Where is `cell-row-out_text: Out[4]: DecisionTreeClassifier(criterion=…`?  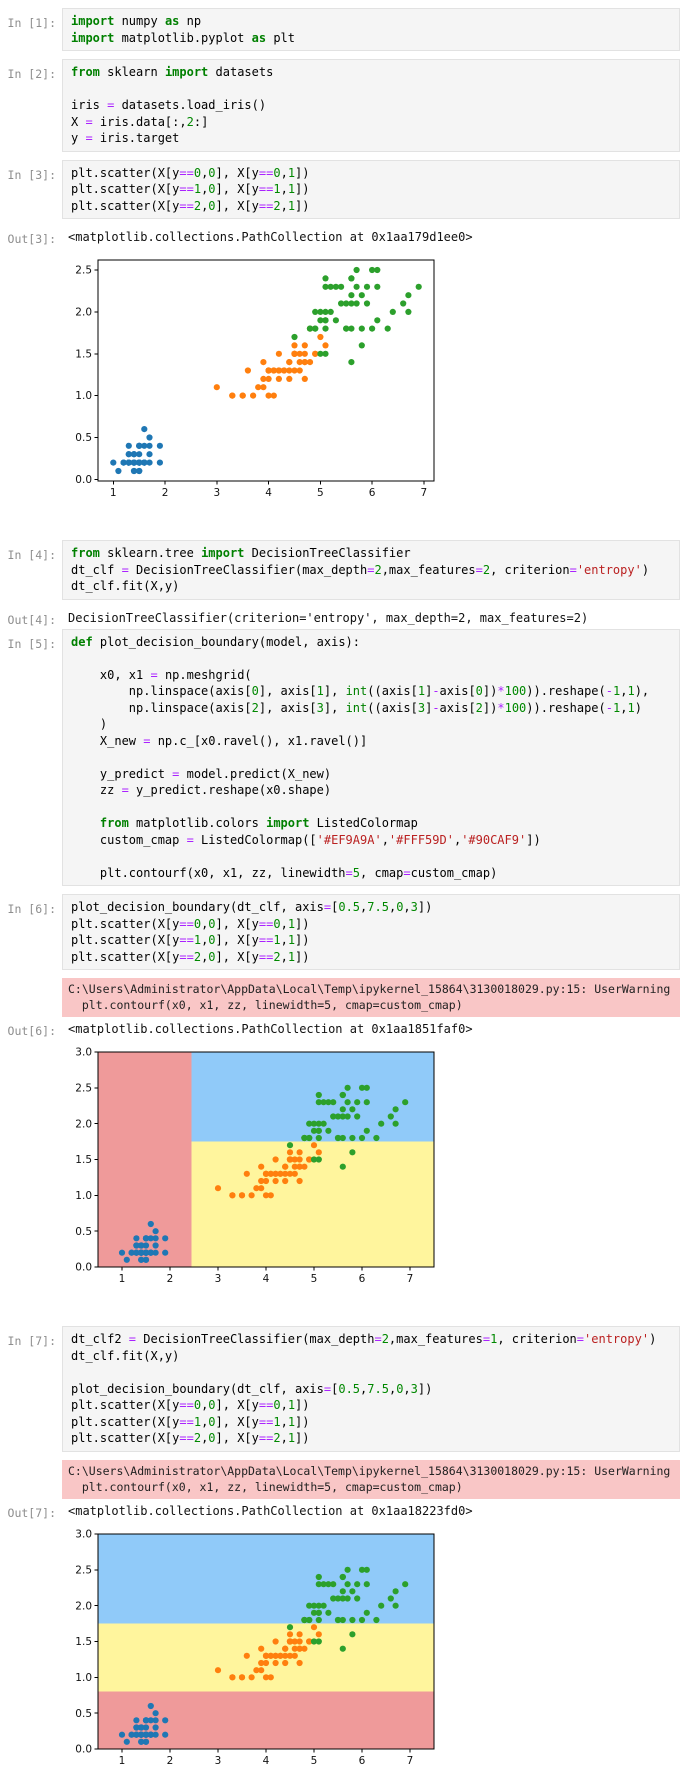
cell-row-out_text: Out[4]: DecisionTreeClassifier(criterion=… is located at coordinates (340, 618).